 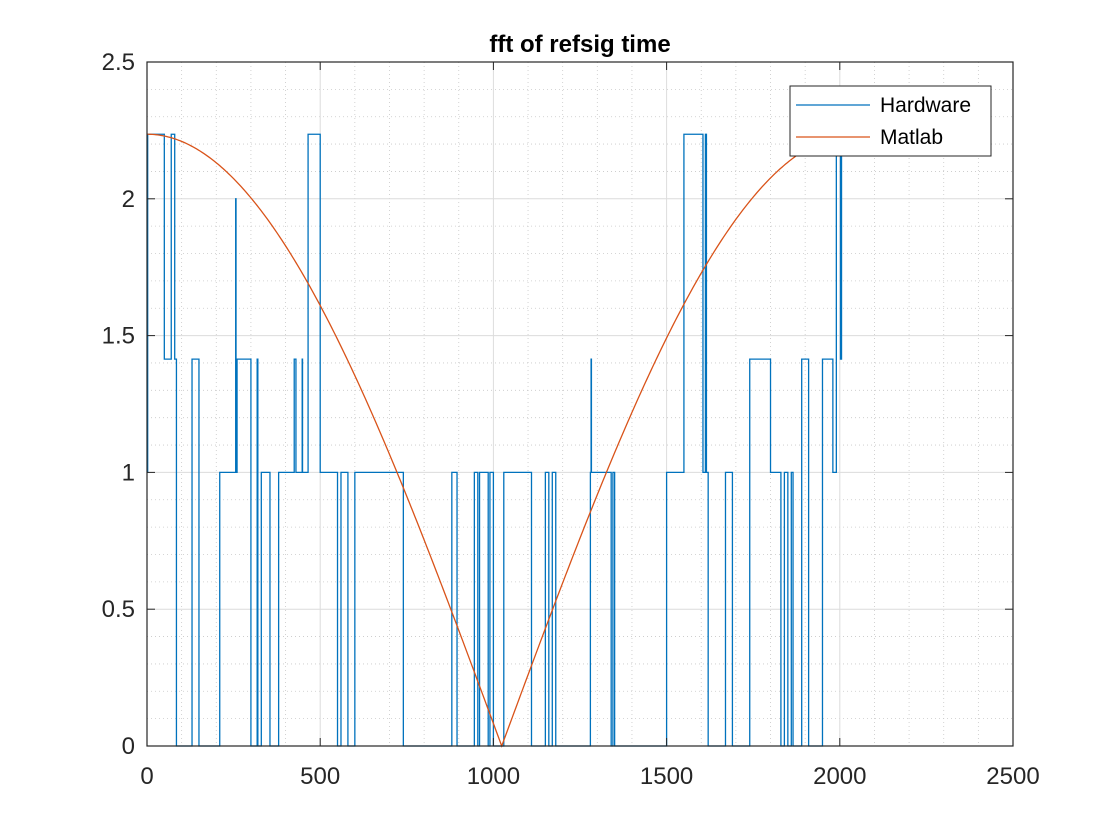 I want to click on legend-label: Matlab, so click(x=911, y=137).